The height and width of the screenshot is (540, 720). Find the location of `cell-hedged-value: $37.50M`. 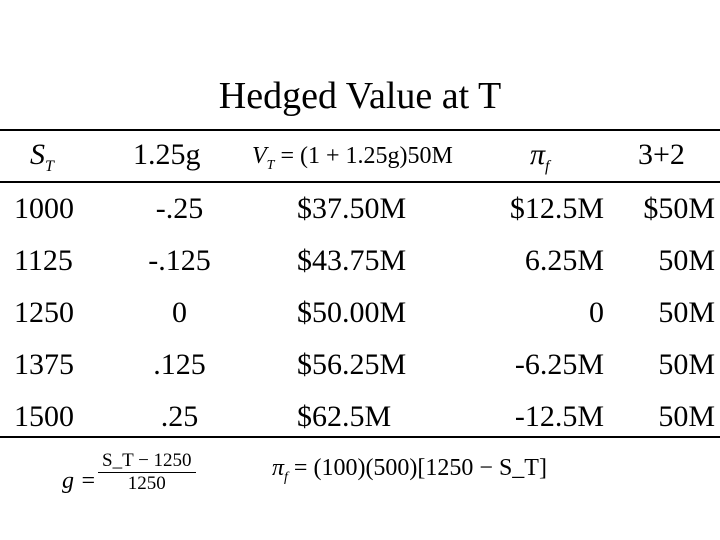

cell-hedged-value: $37.50M is located at coordinates (352, 208).